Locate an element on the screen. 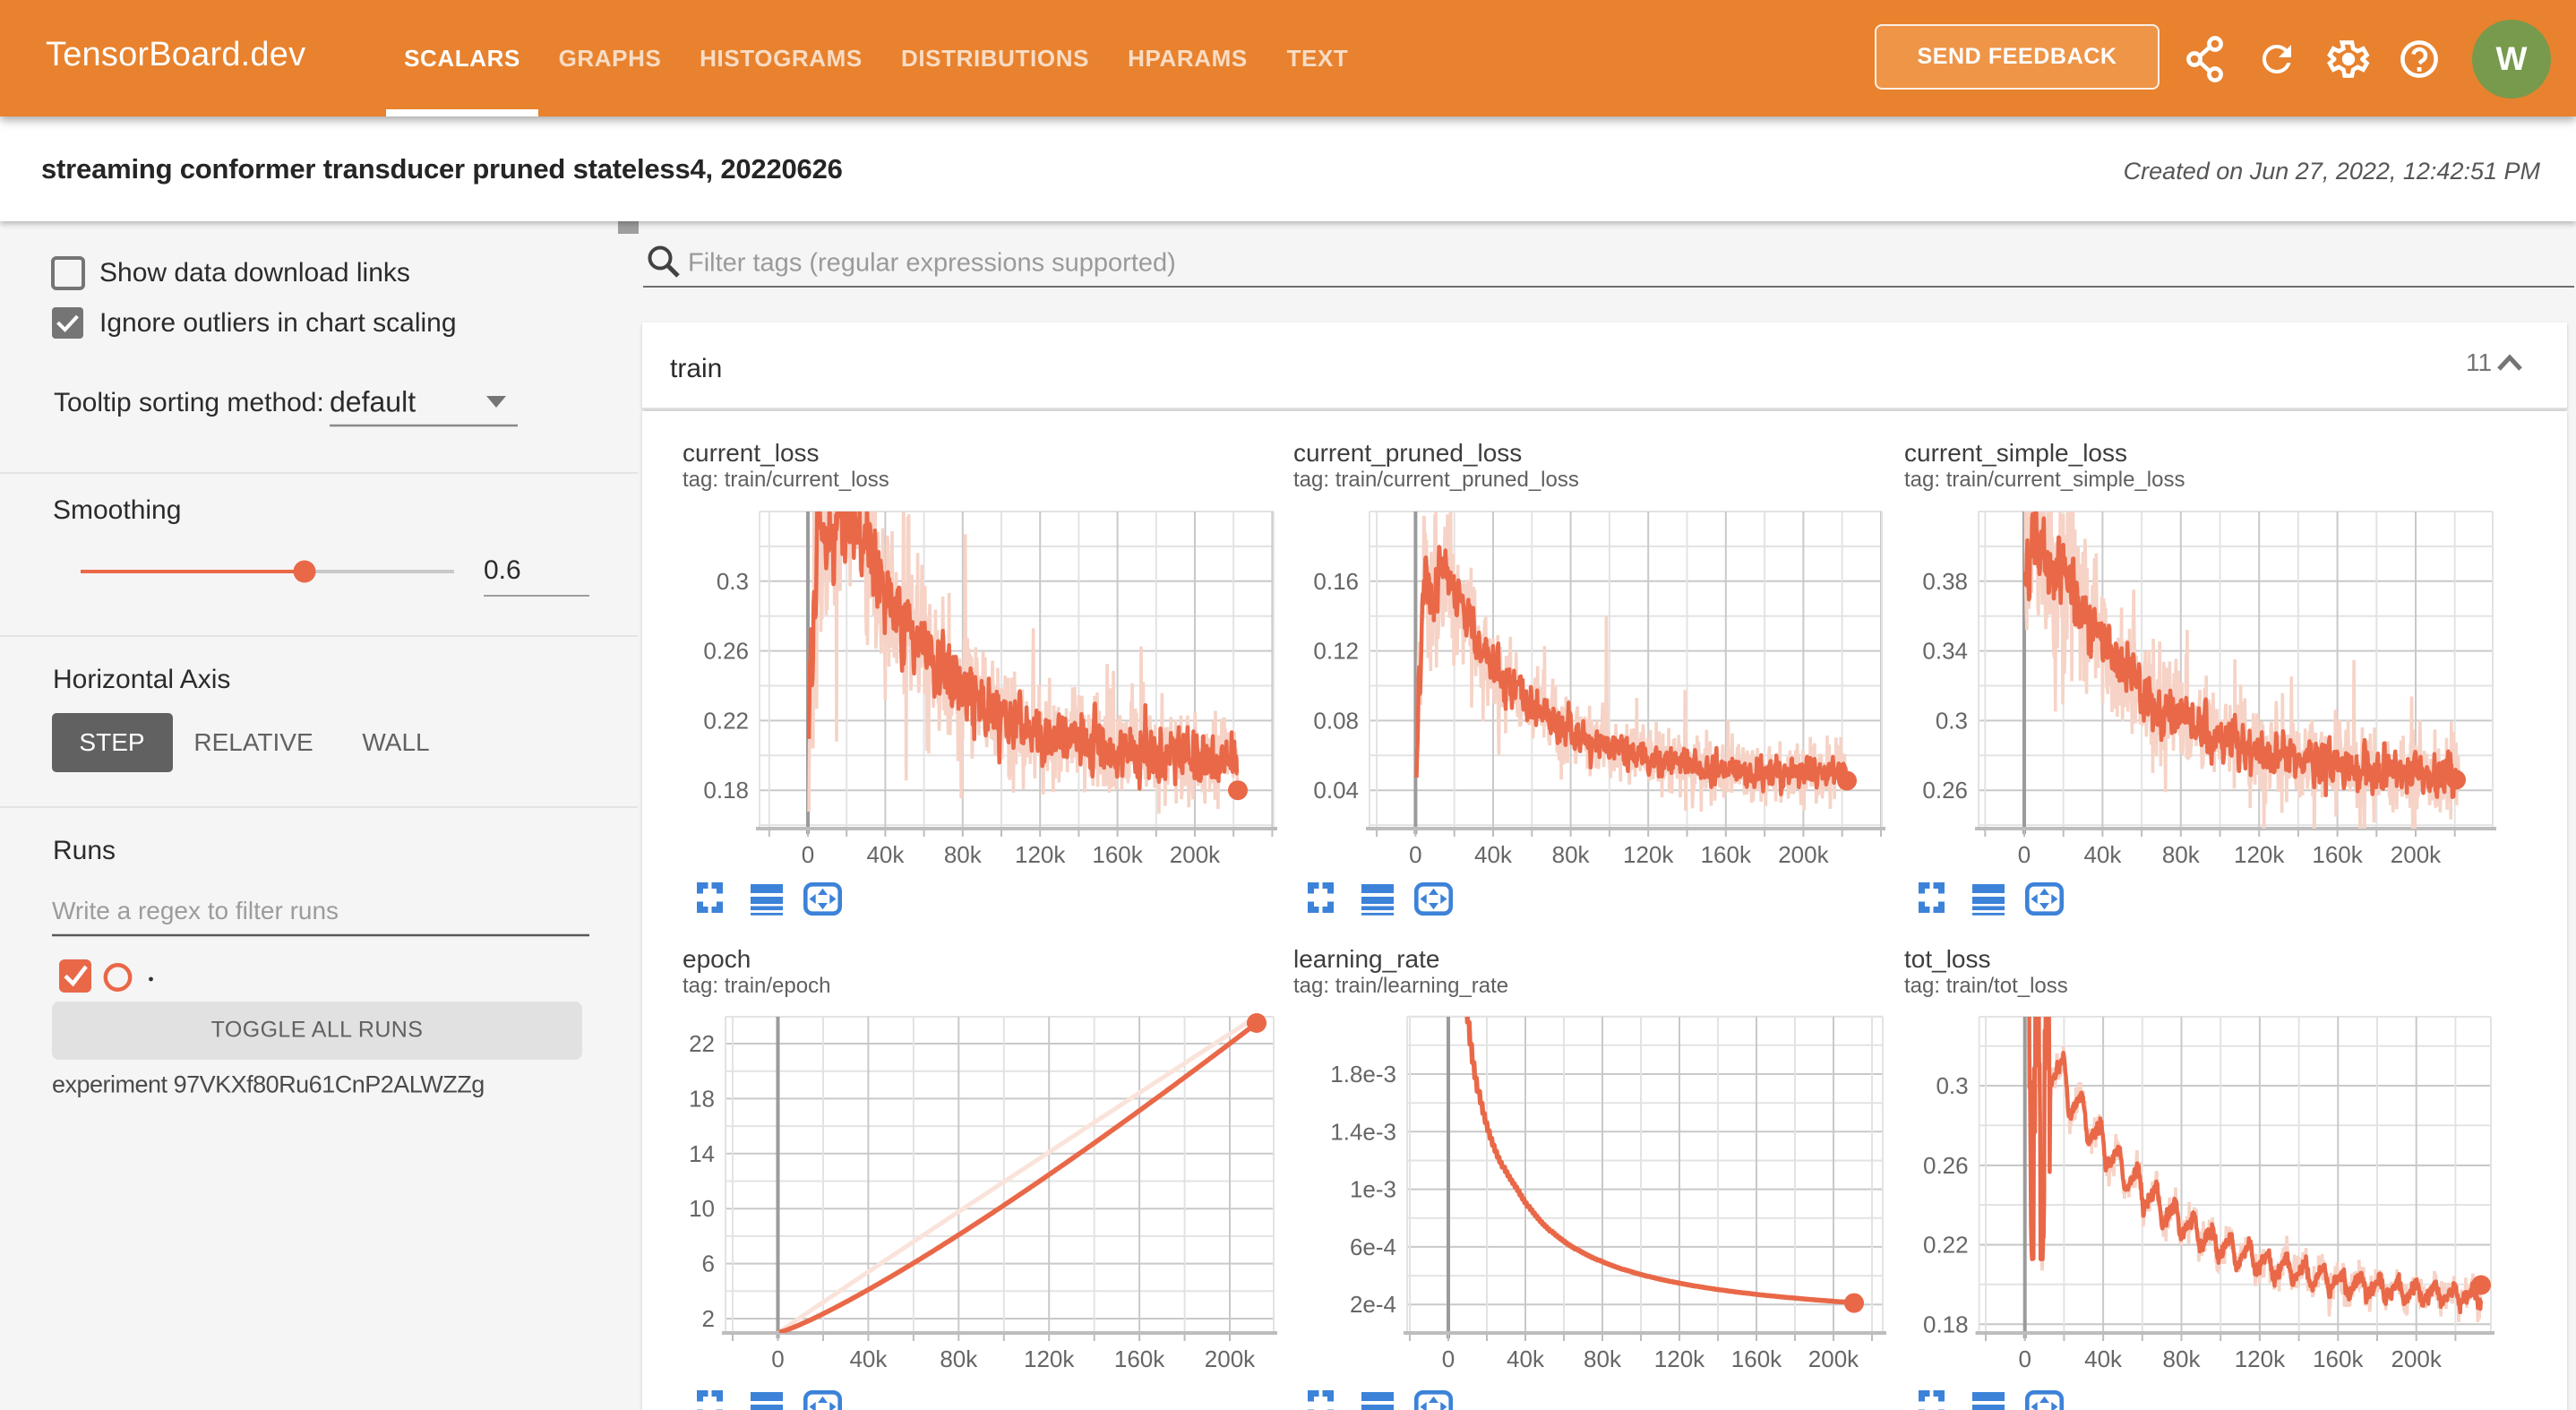 Image resolution: width=2576 pixels, height=1410 pixels. svg-text: epoch is located at coordinates (717, 959).